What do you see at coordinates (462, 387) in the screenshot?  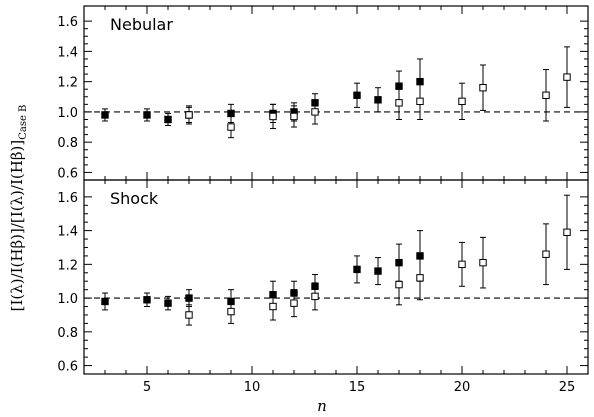 I see `x-tick-label: 20` at bounding box center [462, 387].